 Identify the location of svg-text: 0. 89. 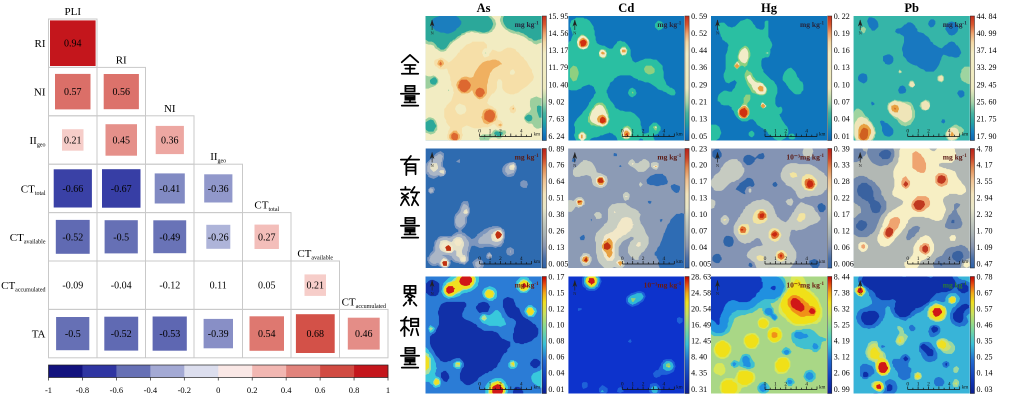
(556, 148).